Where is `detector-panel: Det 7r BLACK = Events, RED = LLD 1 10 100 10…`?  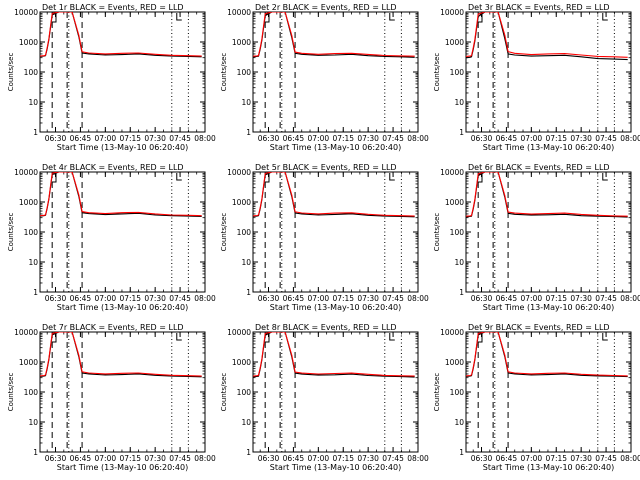 detector-panel: Det 7r BLACK = Events, RED = LLD 1 10 100 10… is located at coordinates (111, 397).